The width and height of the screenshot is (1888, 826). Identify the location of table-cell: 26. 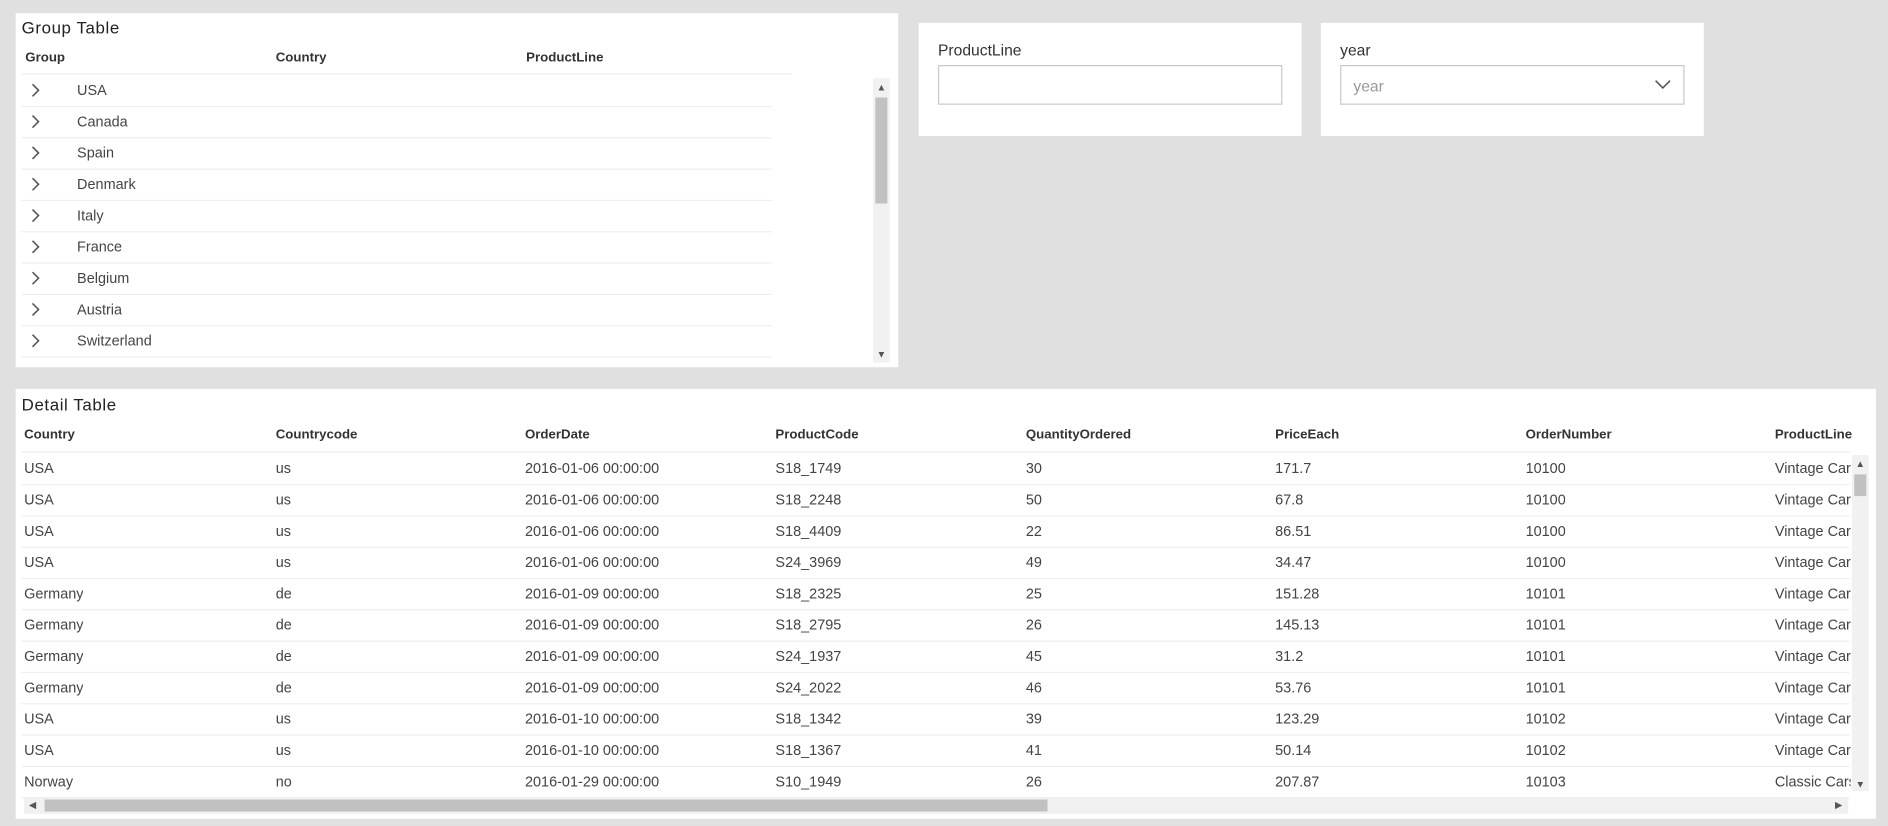
(1033, 625).